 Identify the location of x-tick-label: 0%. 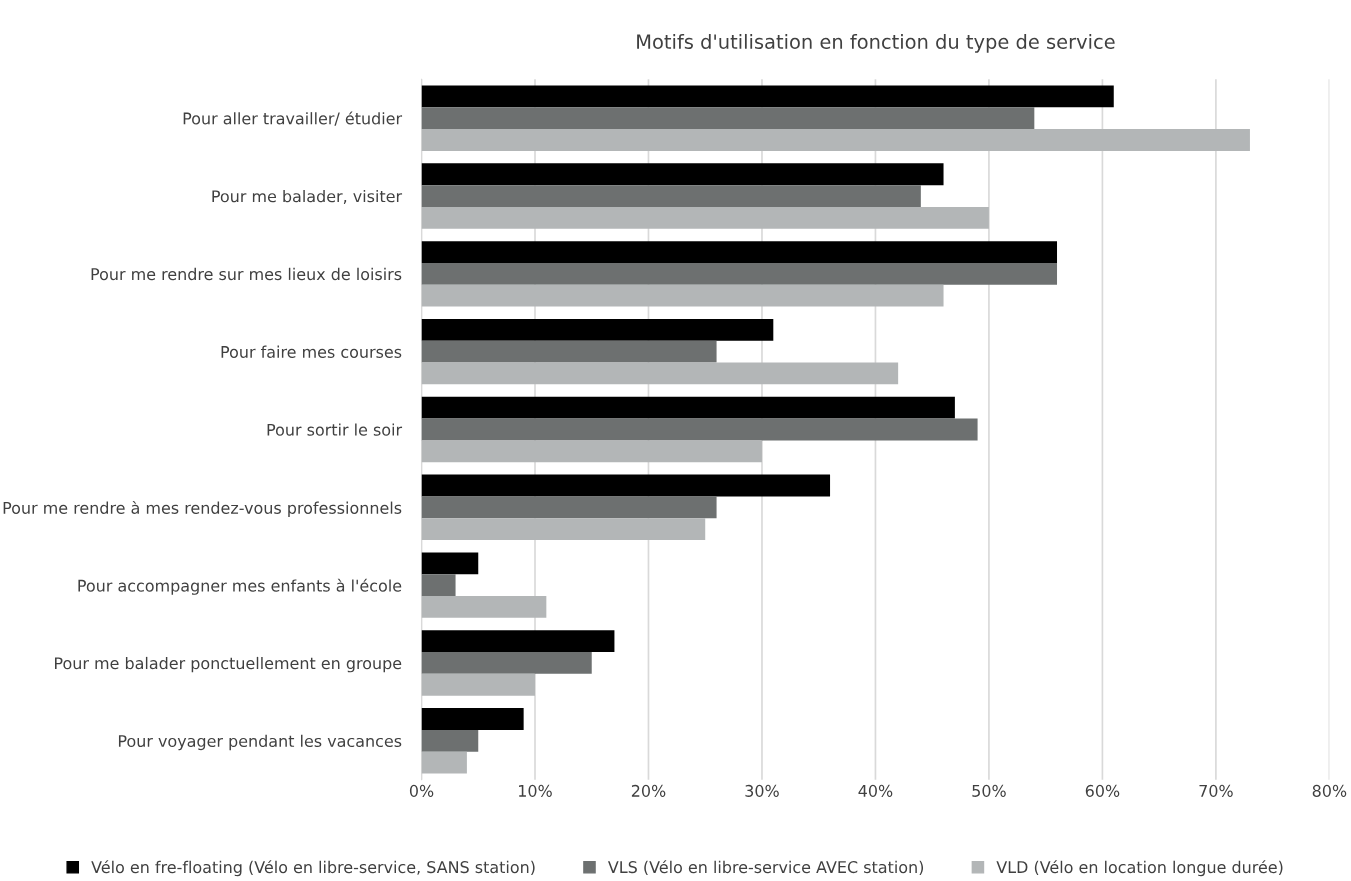
(421, 790).